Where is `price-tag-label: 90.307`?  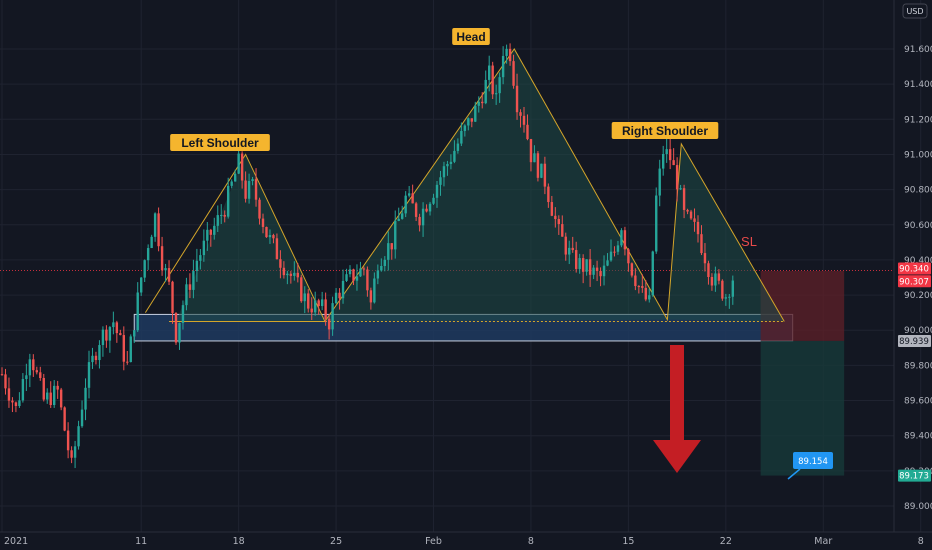
price-tag-label: 90.307 is located at coordinates (914, 282).